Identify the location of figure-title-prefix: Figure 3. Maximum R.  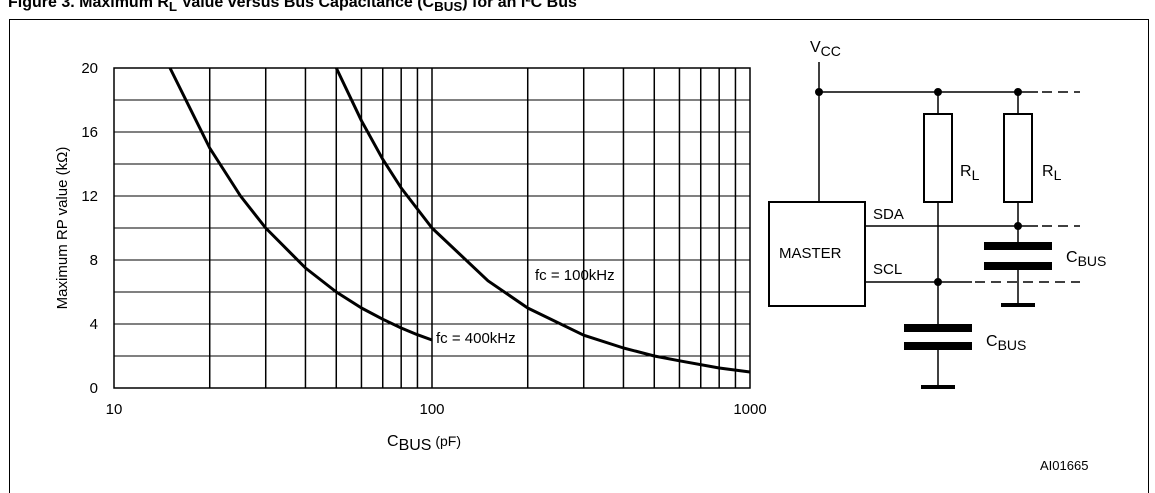
(88, 5).